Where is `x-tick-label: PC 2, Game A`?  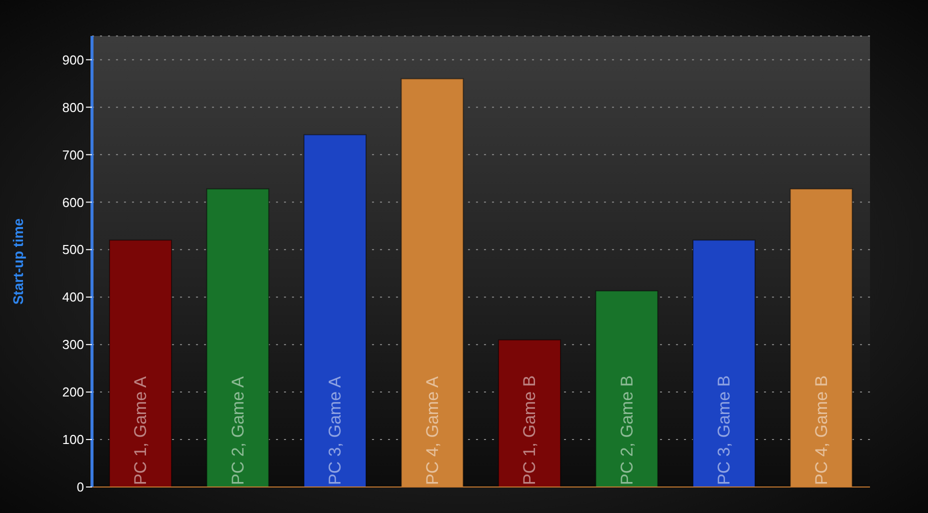
x-tick-label: PC 2, Game A is located at coordinates (238, 430).